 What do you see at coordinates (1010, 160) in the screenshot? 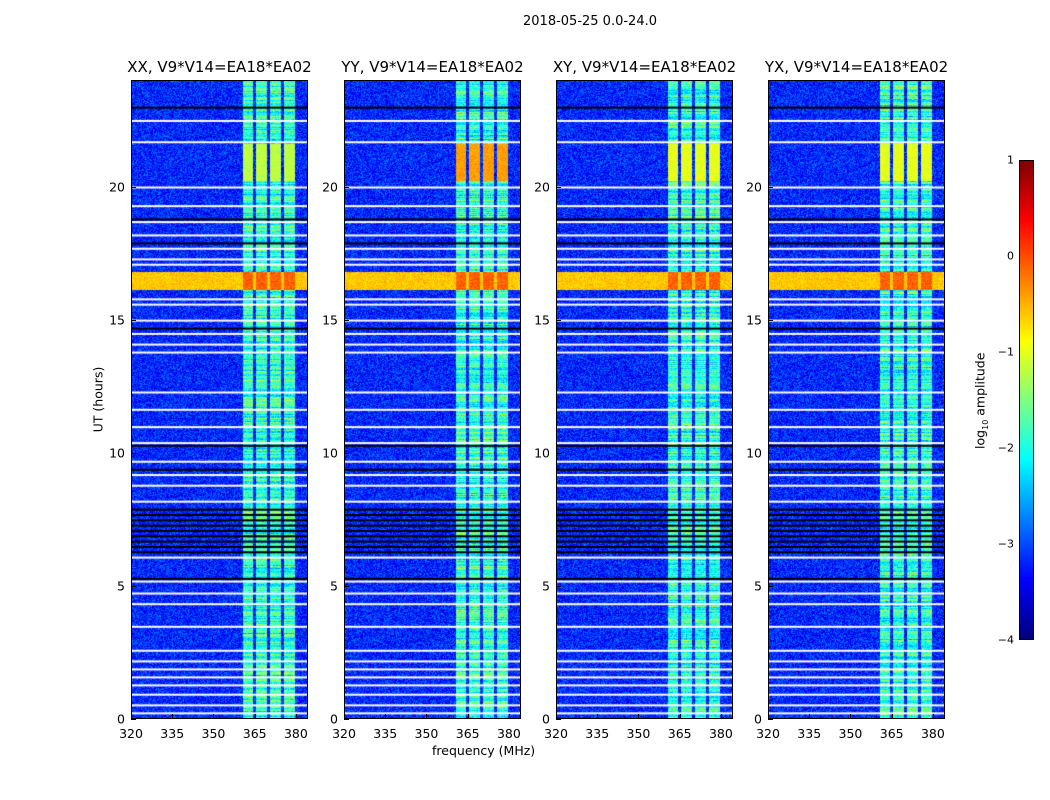
I see `colorbar-tick-label: 1` at bounding box center [1010, 160].